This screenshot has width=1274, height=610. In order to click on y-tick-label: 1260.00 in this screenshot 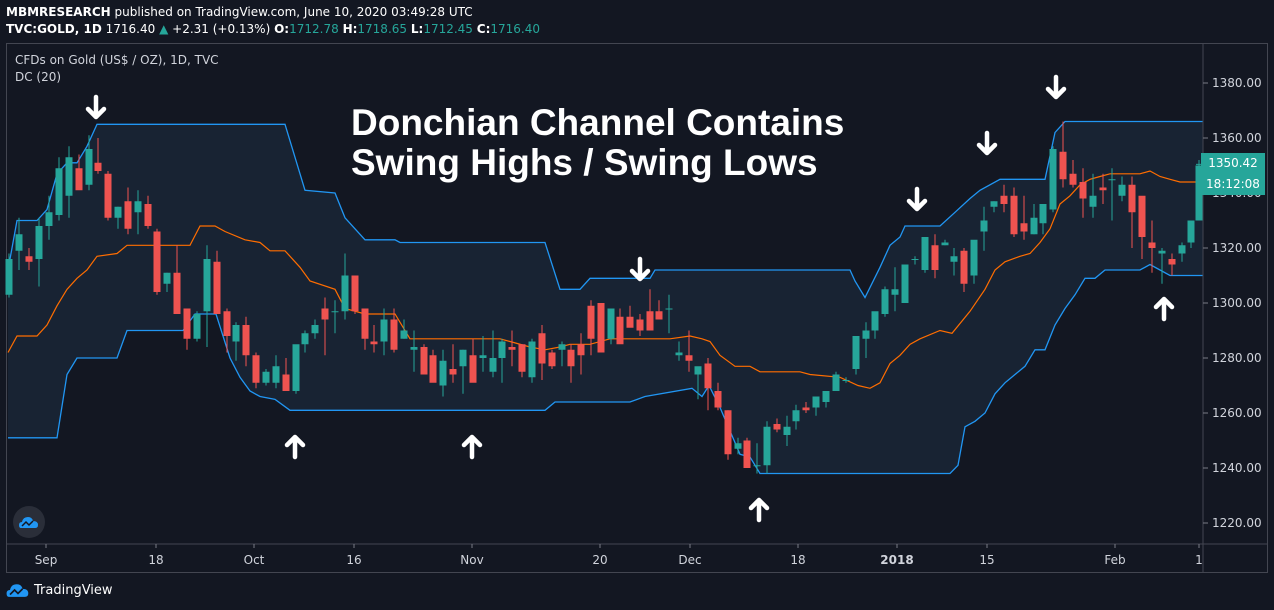, I will do `click(1237, 413)`.